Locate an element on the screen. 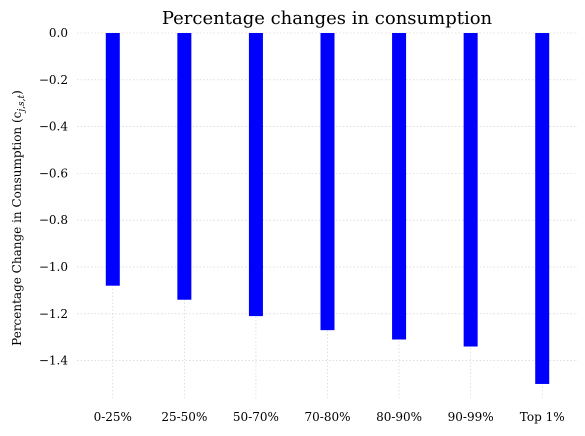 The image size is (585, 436). y-tick-label: −1.0 is located at coordinates (53, 267).